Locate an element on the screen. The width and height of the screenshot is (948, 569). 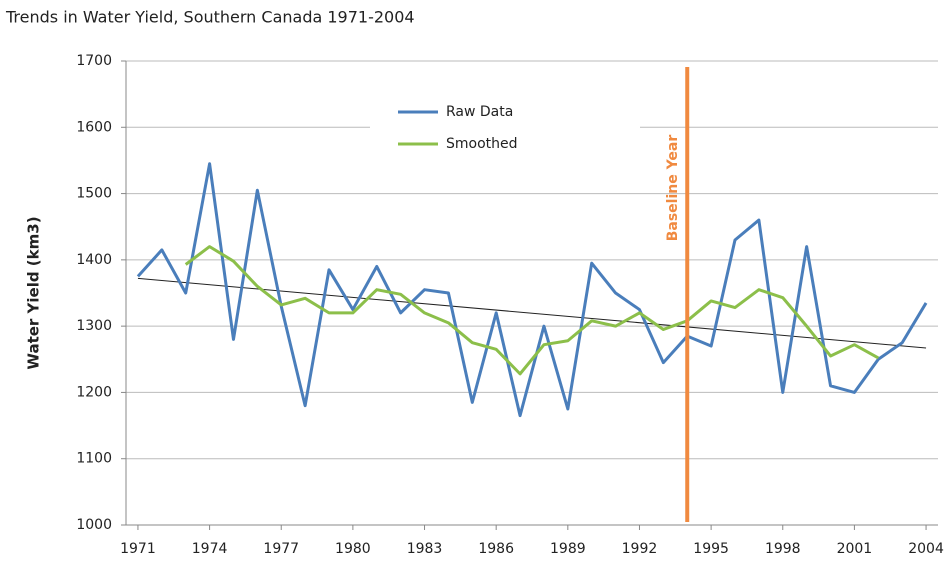
legend-label: Raw Data is located at coordinates (479, 112).